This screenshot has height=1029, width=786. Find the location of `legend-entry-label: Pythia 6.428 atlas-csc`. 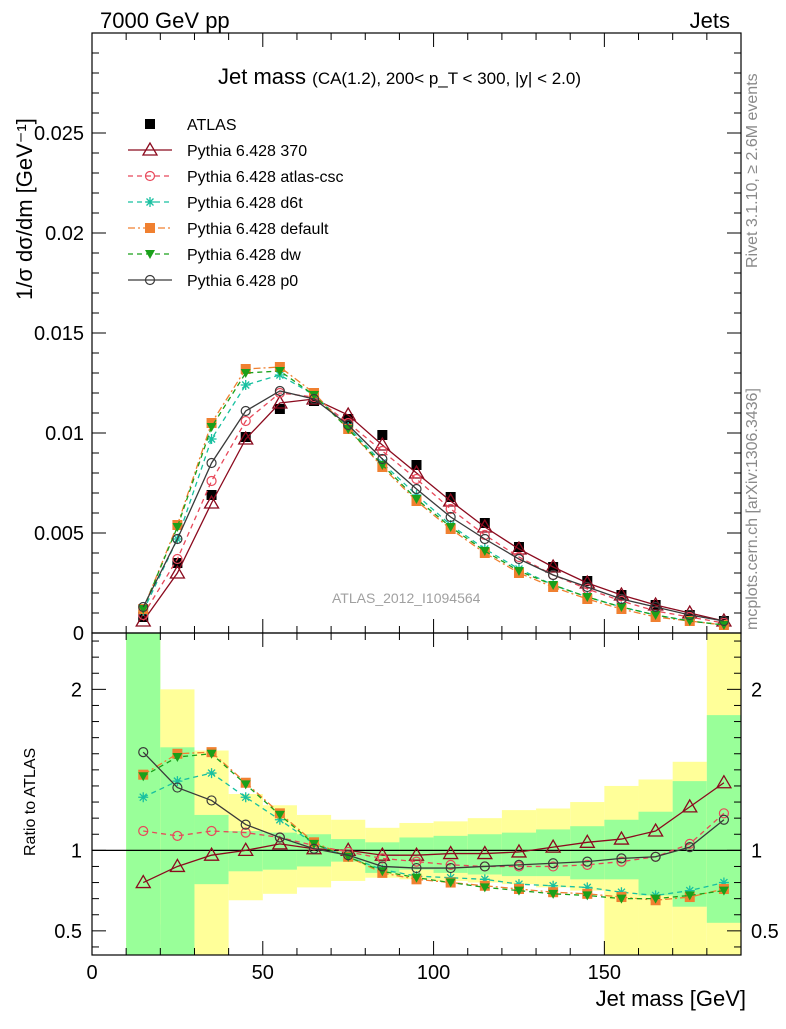

legend-entry-label: Pythia 6.428 atlas-csc is located at coordinates (265, 177).